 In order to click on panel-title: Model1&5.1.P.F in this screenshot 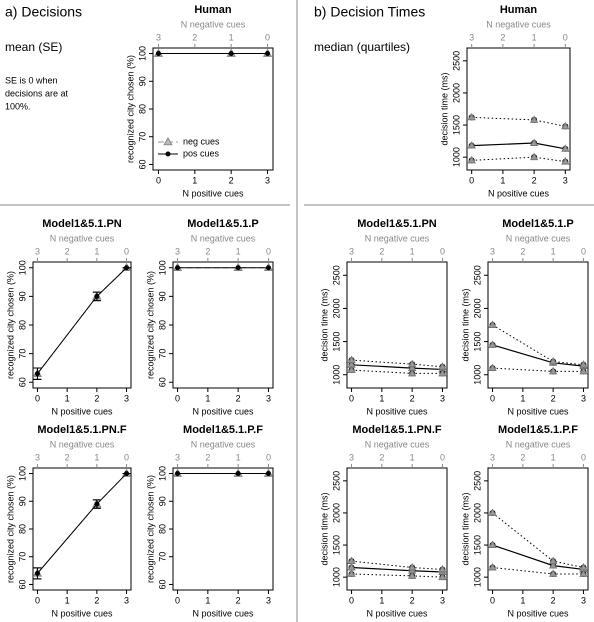, I will do `click(538, 430)`.